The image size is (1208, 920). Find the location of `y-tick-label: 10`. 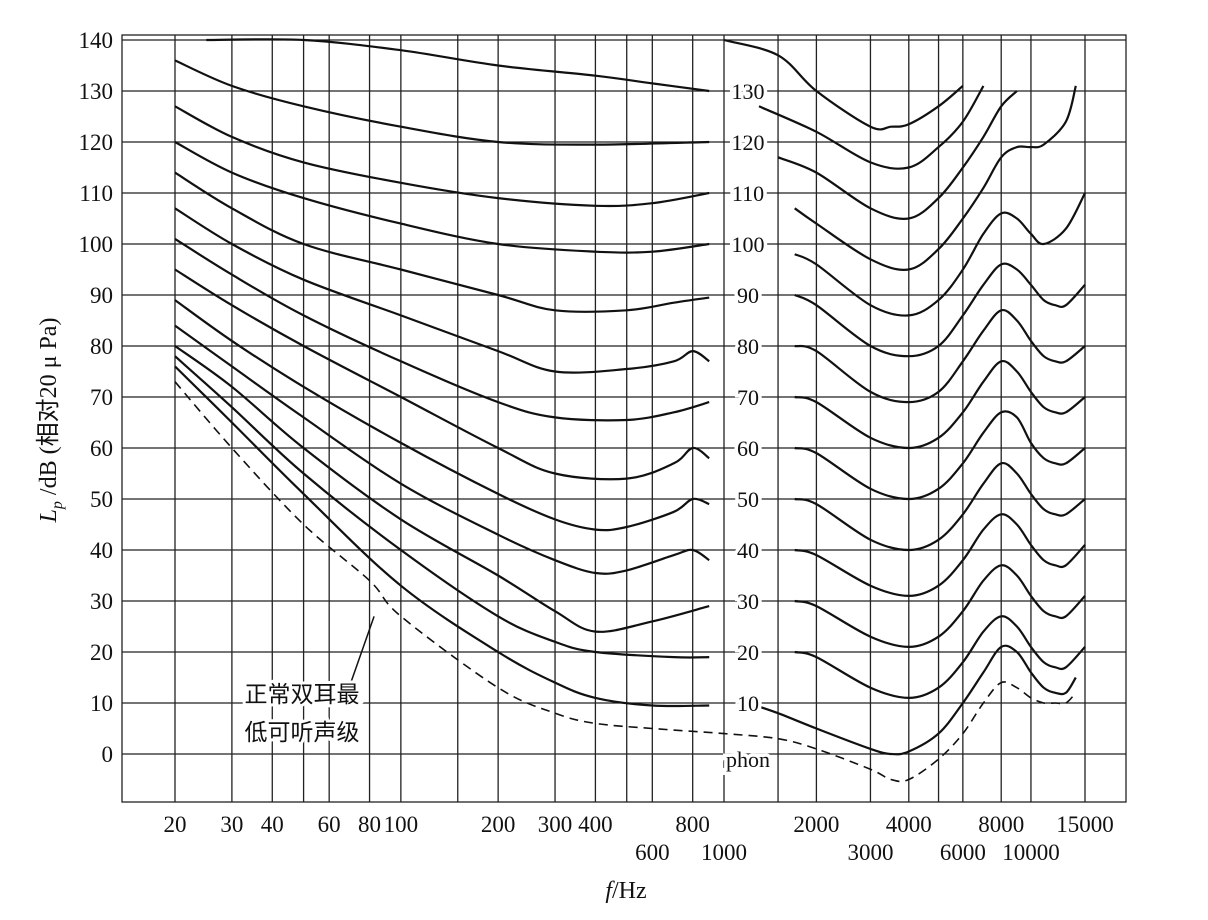

y-tick-label: 10 is located at coordinates (101, 703).